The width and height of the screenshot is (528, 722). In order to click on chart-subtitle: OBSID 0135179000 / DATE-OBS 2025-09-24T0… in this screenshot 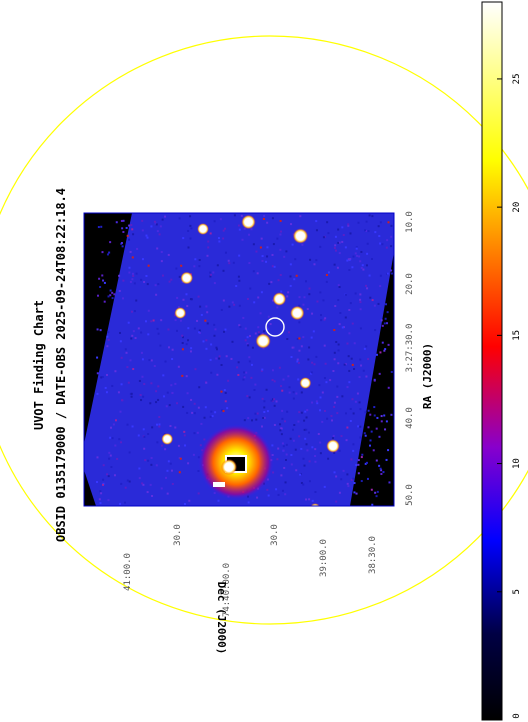, I will do `click(61, 365)`.